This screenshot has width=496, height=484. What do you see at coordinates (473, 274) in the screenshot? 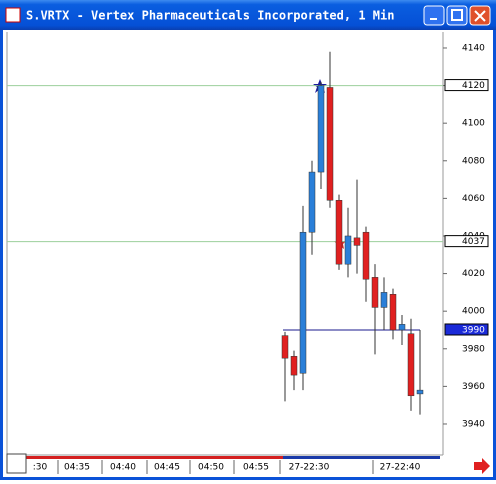
I see `y-tick-label: 4020` at bounding box center [473, 274].